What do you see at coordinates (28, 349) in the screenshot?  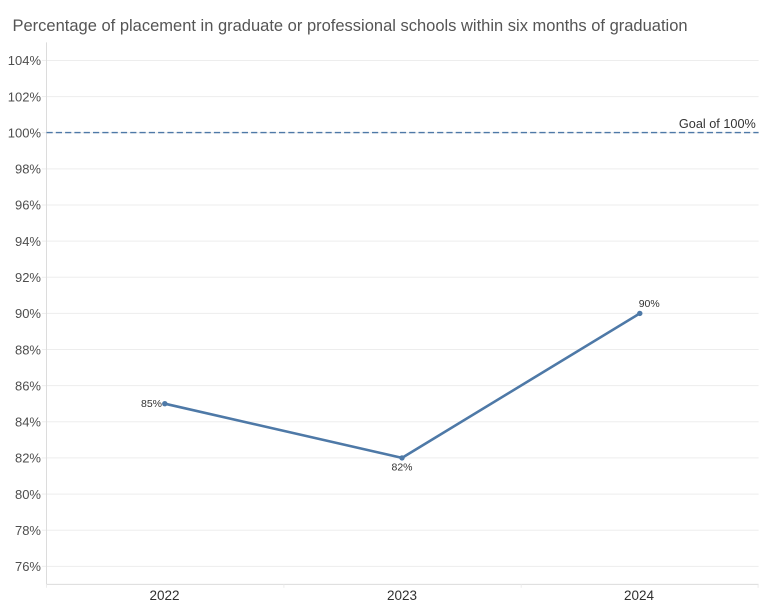 I see `svg-text: 88%` at bounding box center [28, 349].